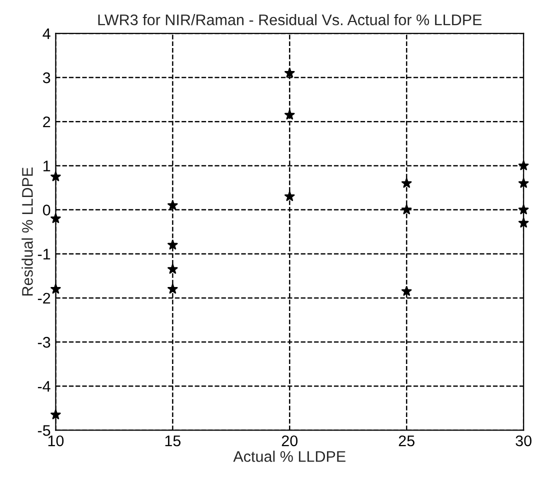  What do you see at coordinates (44, 430) in the screenshot?
I see `y-tick-label: -5` at bounding box center [44, 430].